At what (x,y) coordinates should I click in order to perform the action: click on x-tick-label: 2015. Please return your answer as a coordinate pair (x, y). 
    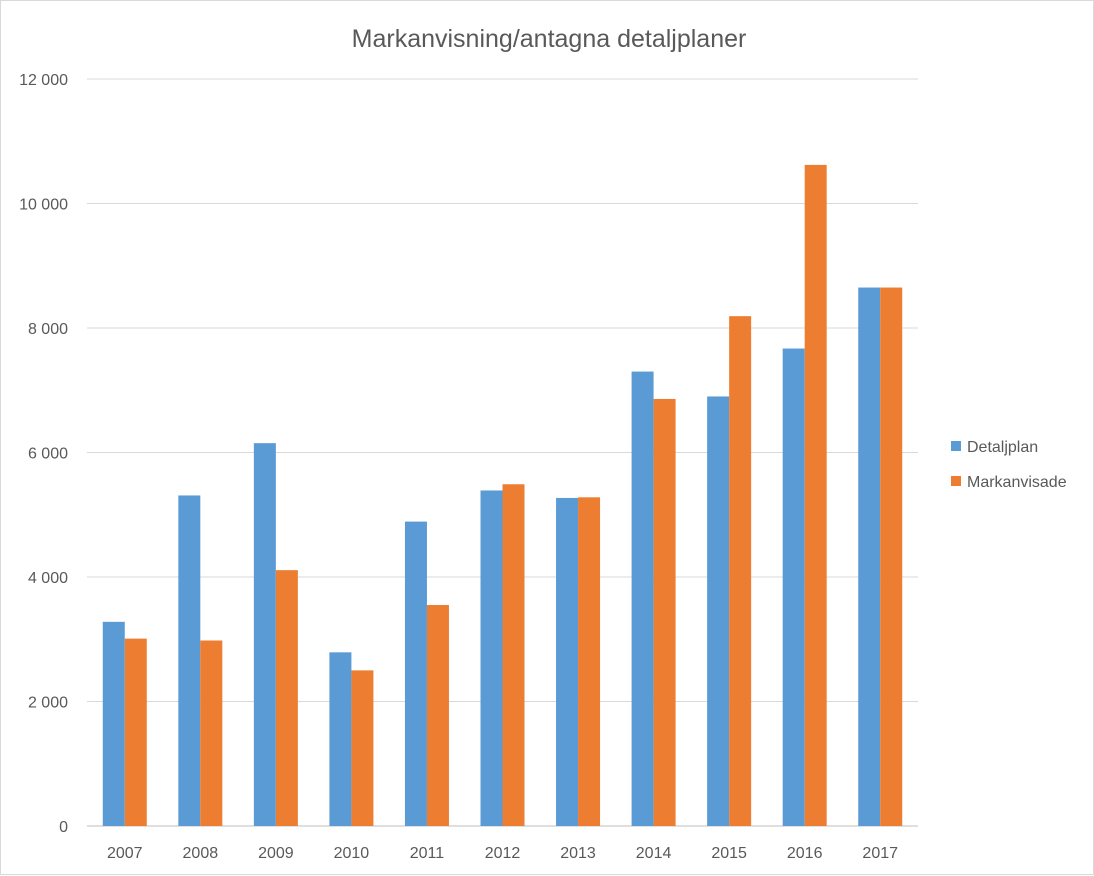
    Looking at the image, I should click on (729, 853).